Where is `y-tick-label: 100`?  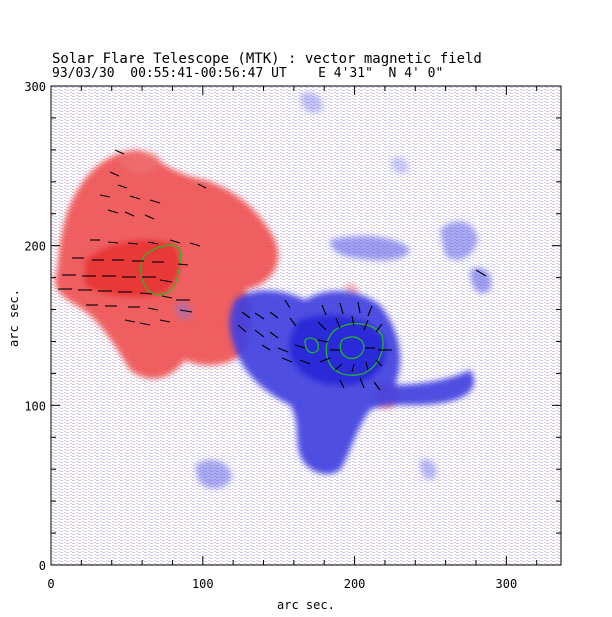 y-tick-label: 100 is located at coordinates (35, 406).